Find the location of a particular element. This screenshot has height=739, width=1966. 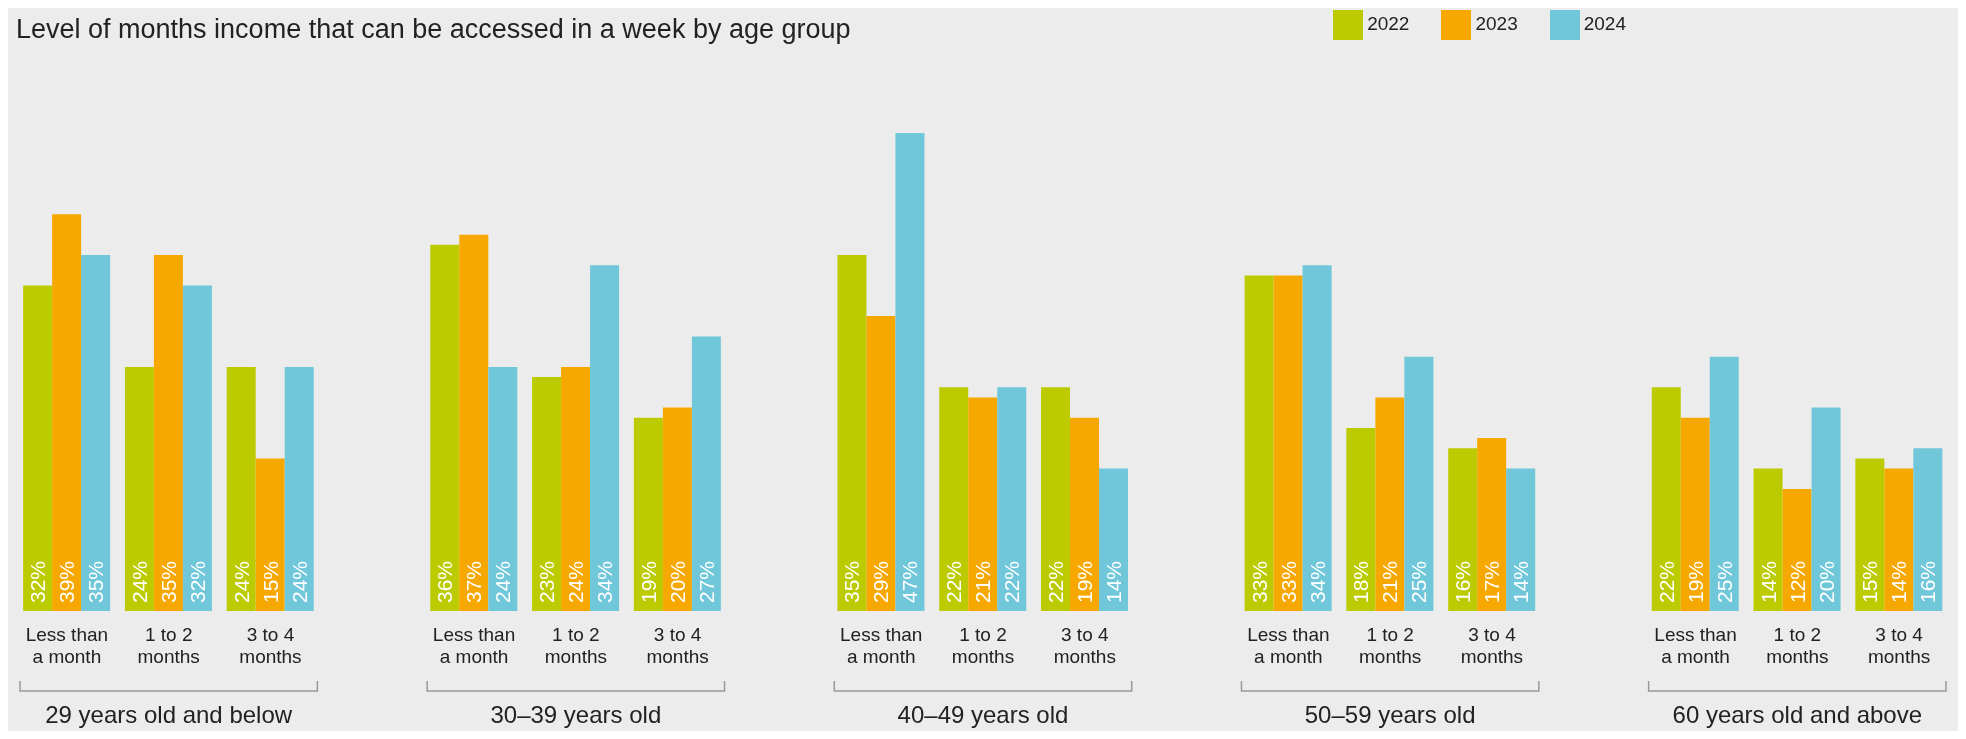

data-label: 27% is located at coordinates (706, 581).